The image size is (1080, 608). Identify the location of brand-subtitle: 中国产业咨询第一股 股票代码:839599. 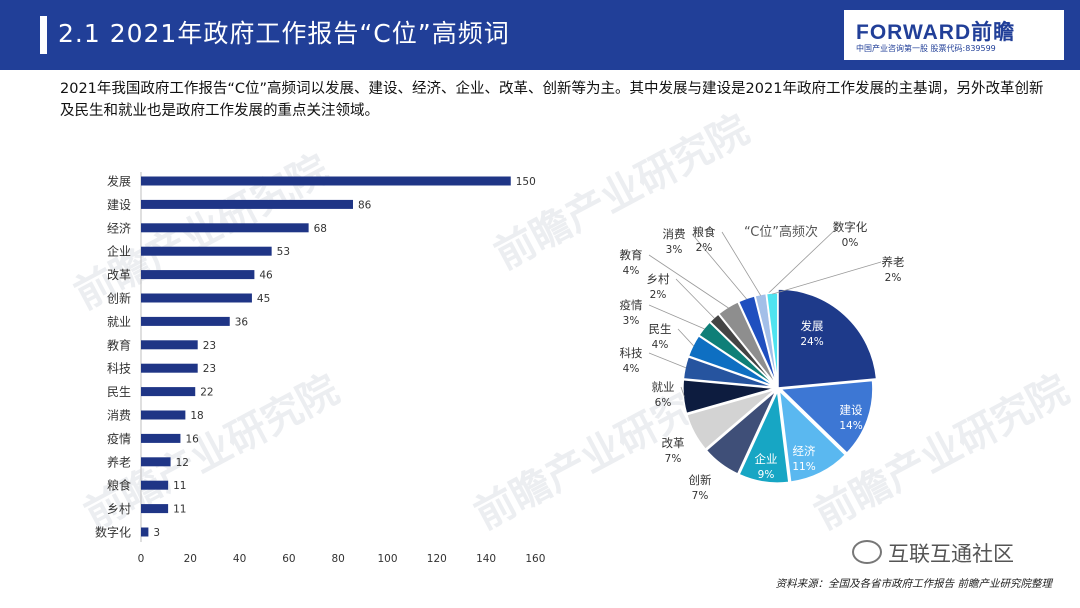
(926, 48).